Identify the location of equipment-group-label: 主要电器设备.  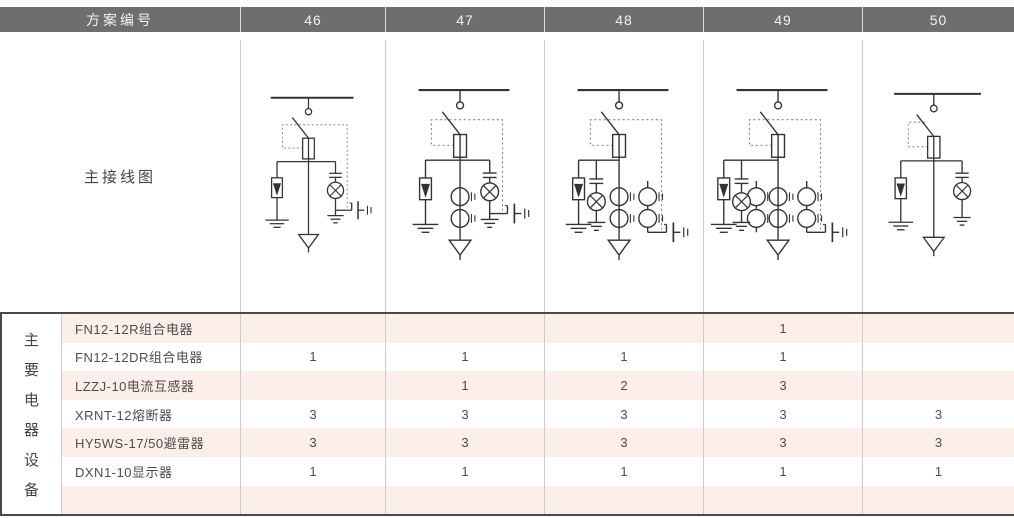
(32, 414).